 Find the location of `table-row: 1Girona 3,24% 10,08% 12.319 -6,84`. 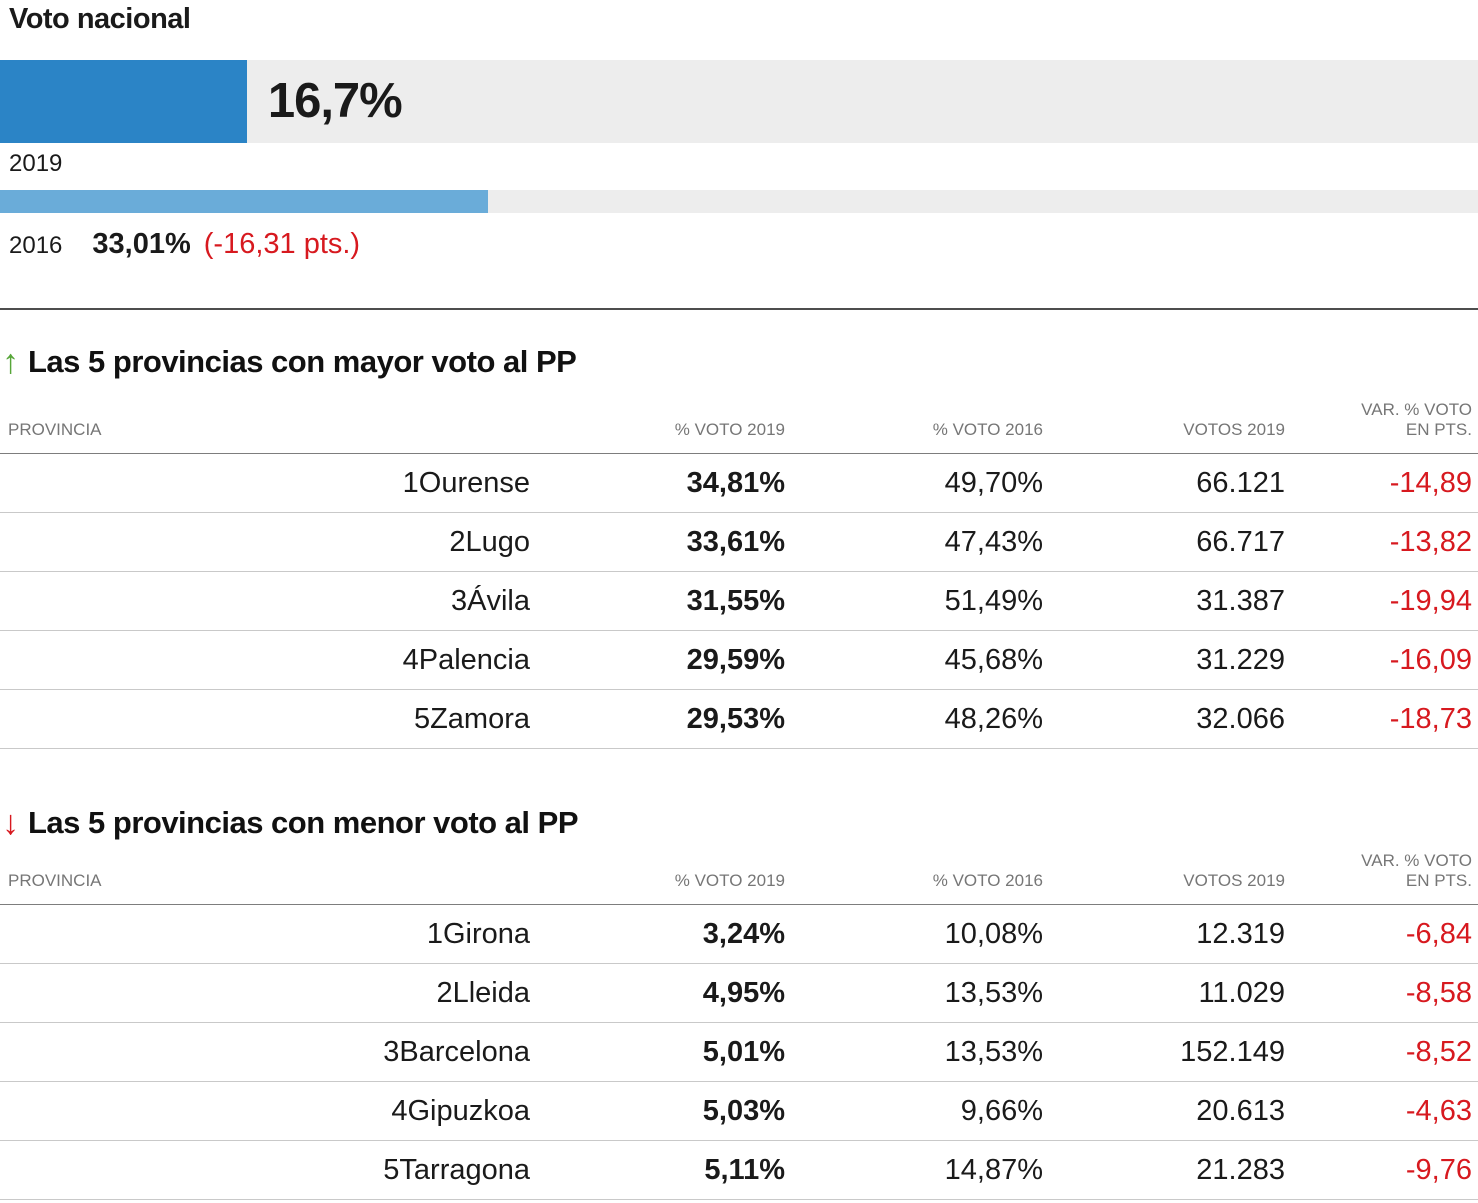

table-row: 1Girona 3,24% 10,08% 12.319 -6,84 is located at coordinates (739, 934).